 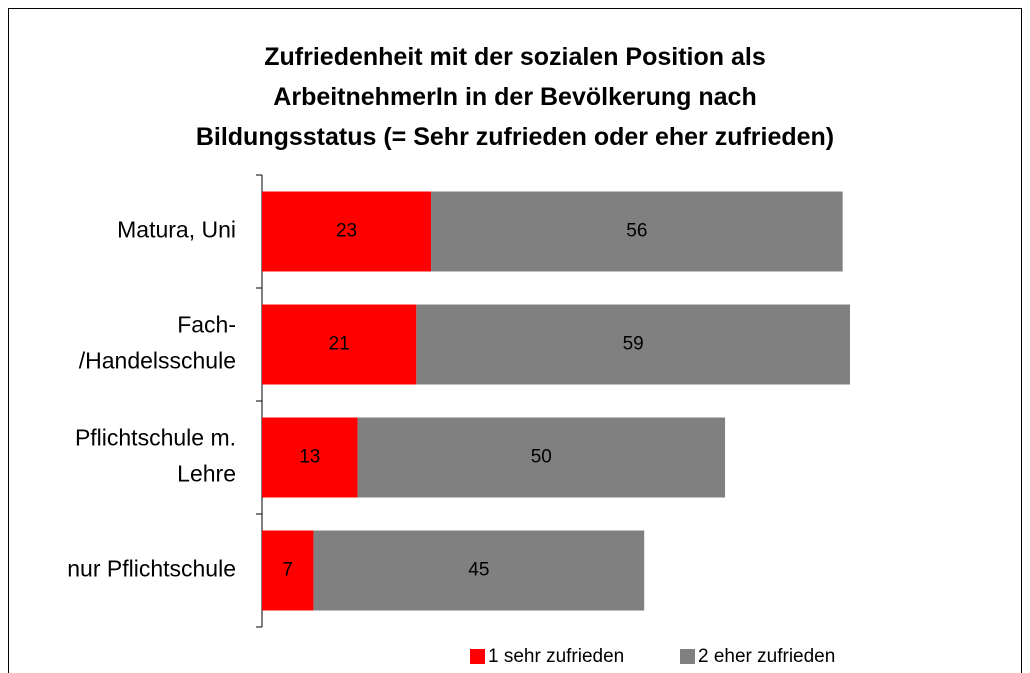 What do you see at coordinates (556, 656) in the screenshot?
I see `legend-label: 1 sehr zufrieden` at bounding box center [556, 656].